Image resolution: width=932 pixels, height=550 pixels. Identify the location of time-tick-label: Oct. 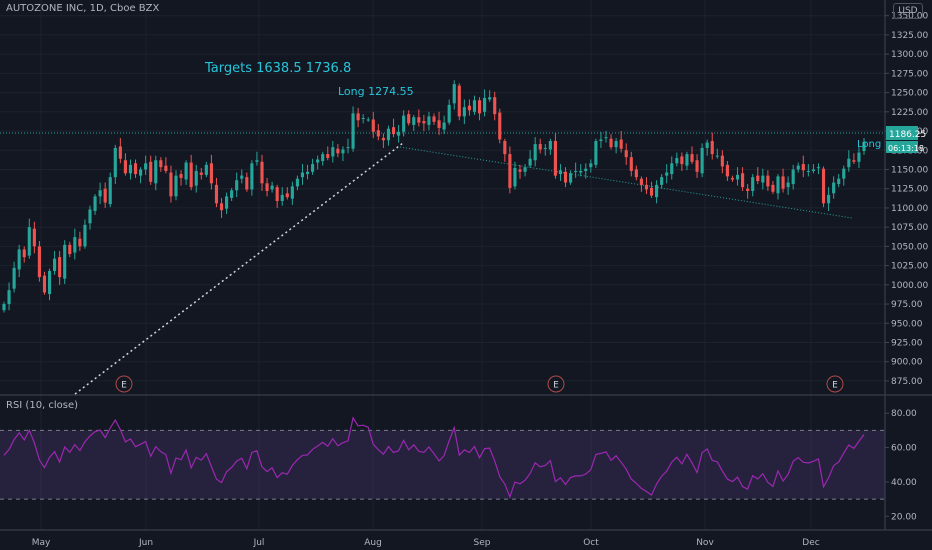
(591, 543).